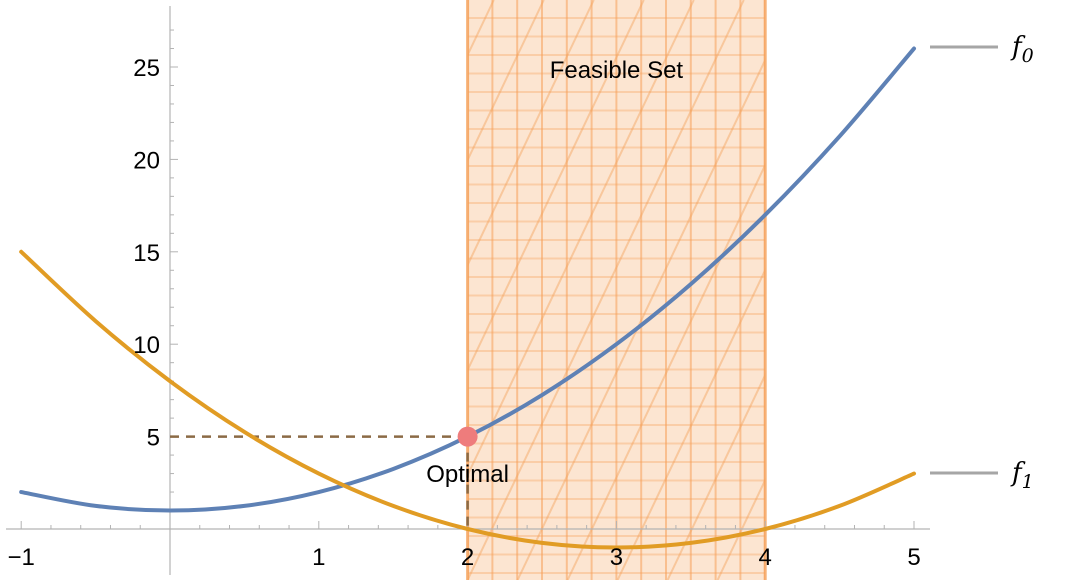 This screenshot has width=1080, height=580. I want to click on optimal-point-marker, so click(467, 436).